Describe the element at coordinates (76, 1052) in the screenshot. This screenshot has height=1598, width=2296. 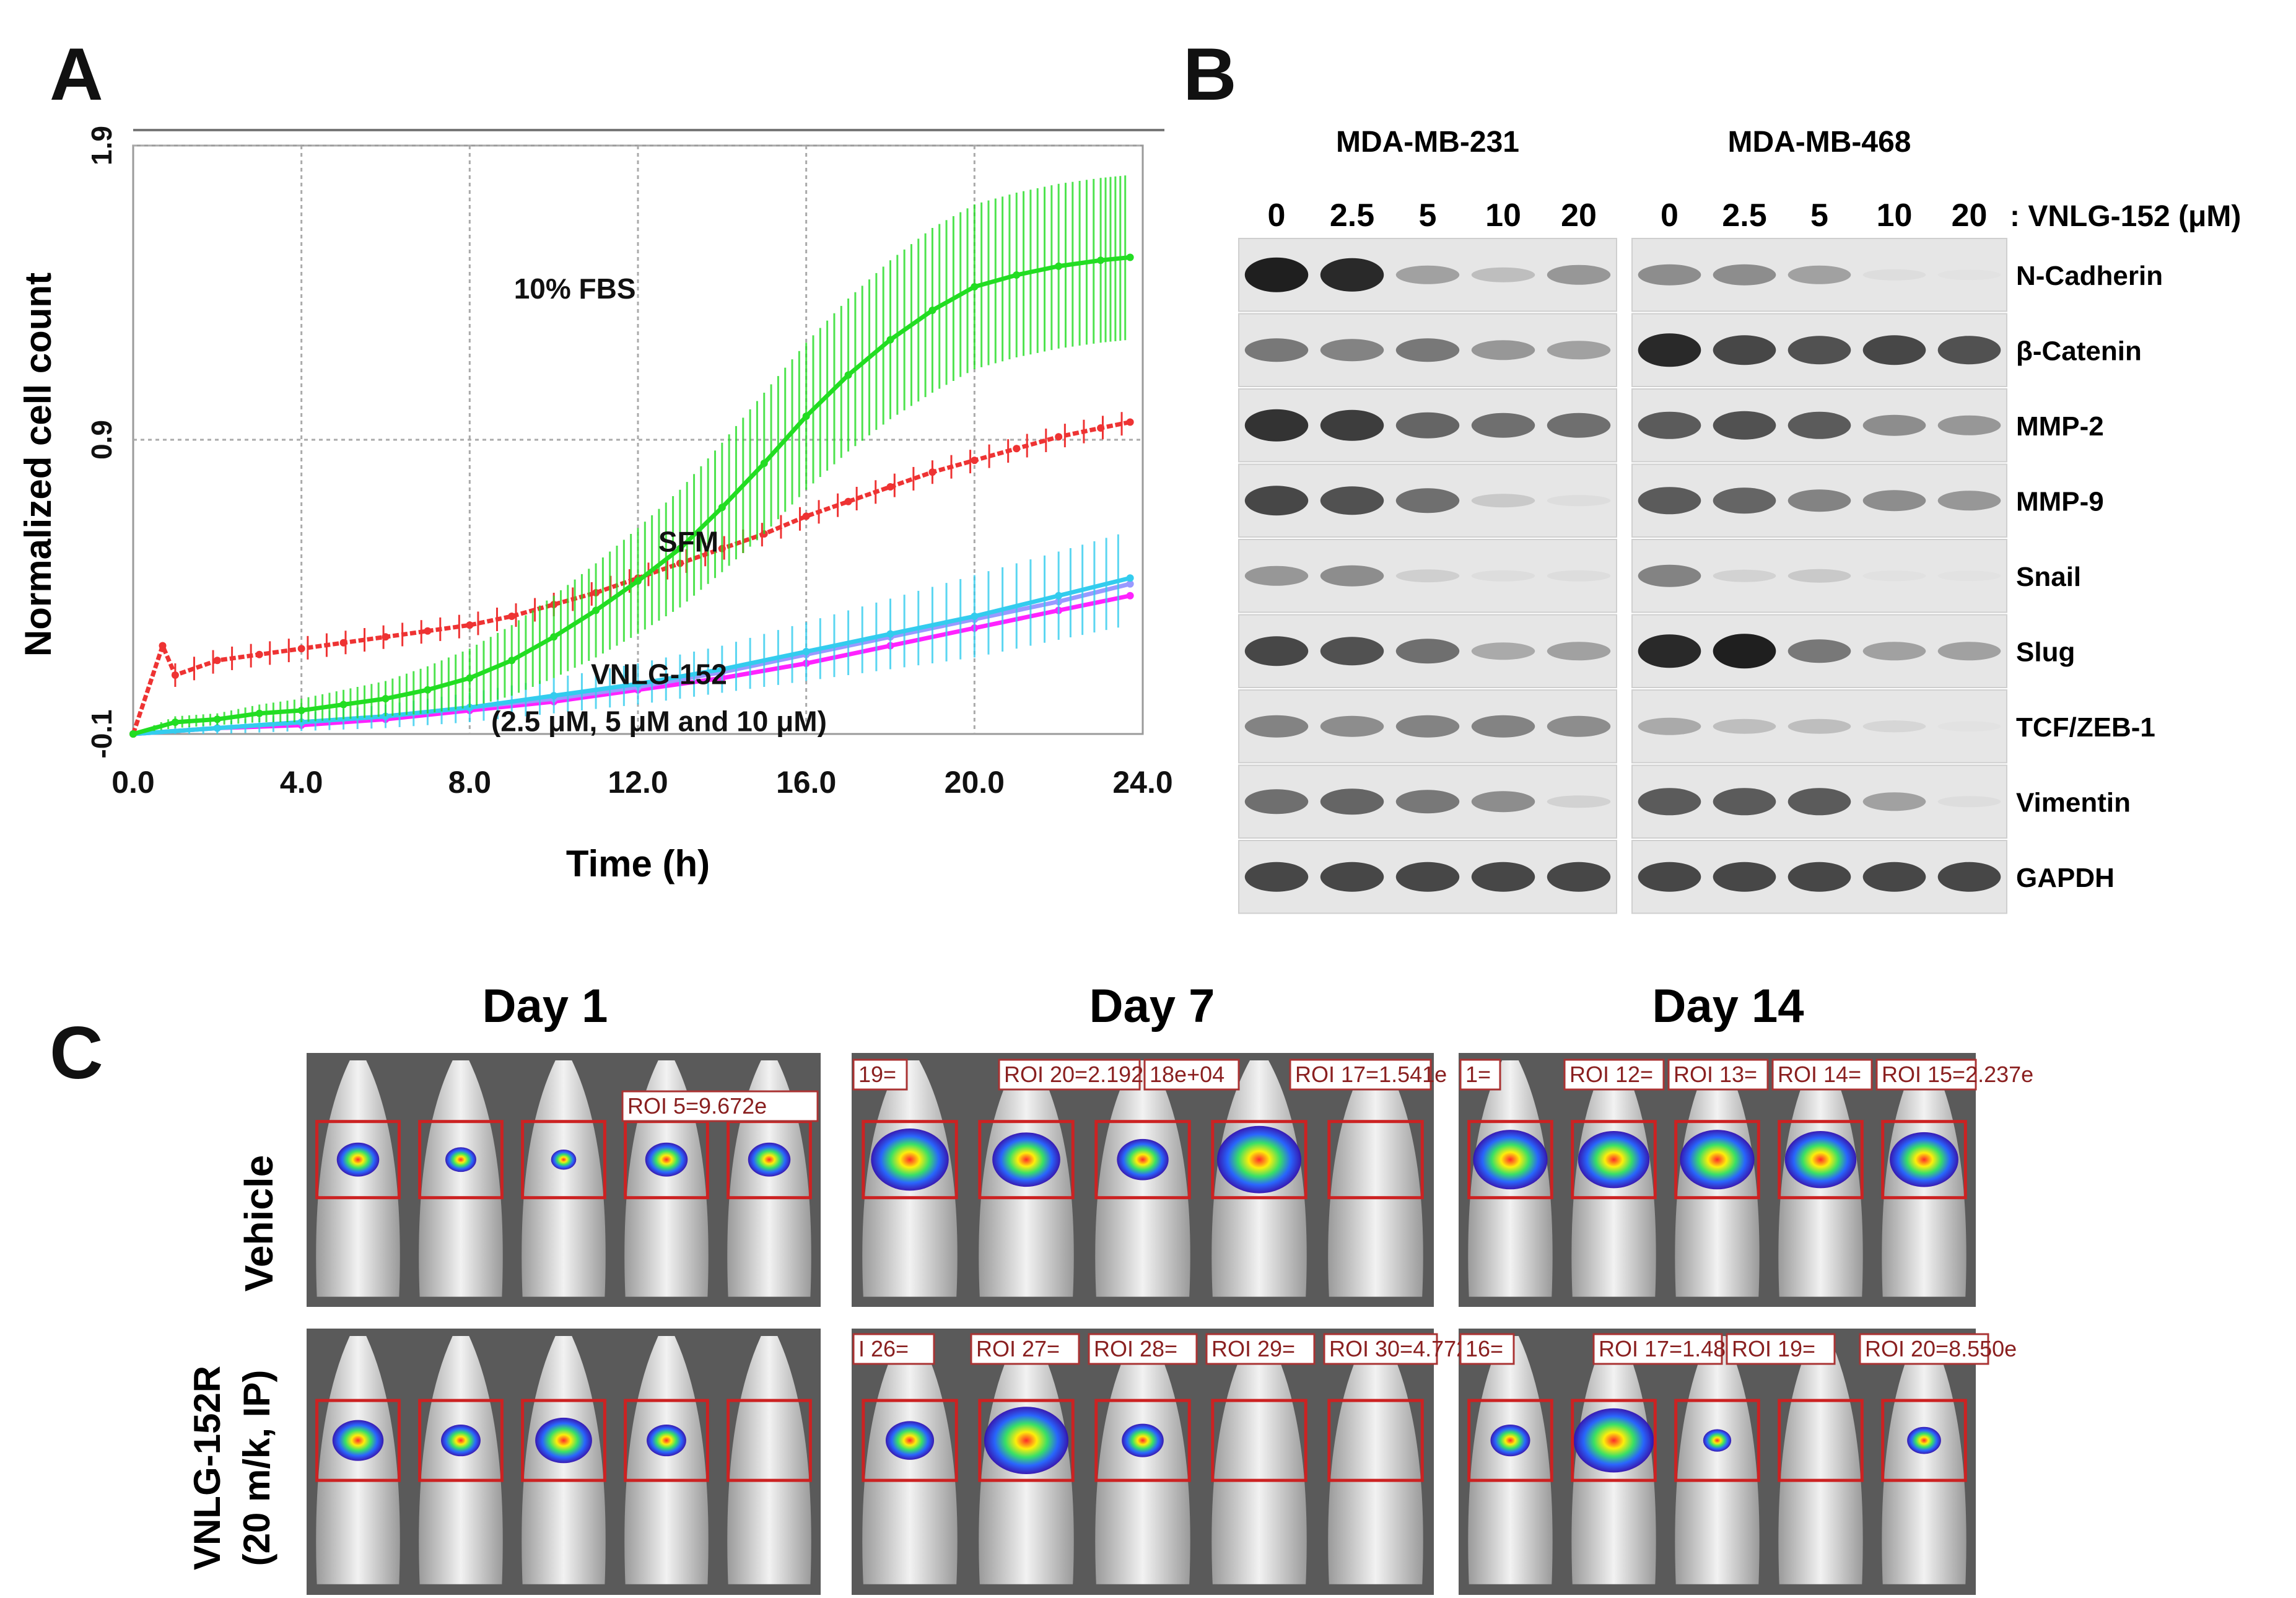
I see `panel-c-letter: C` at that location.